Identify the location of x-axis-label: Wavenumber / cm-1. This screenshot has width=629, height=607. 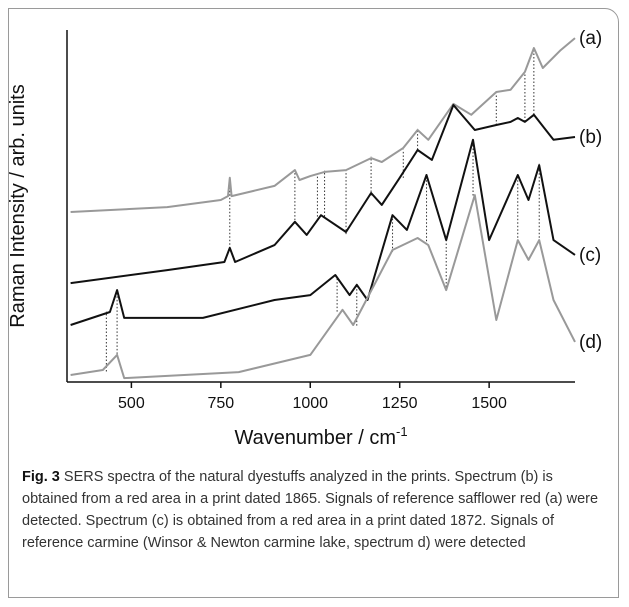
(320, 436).